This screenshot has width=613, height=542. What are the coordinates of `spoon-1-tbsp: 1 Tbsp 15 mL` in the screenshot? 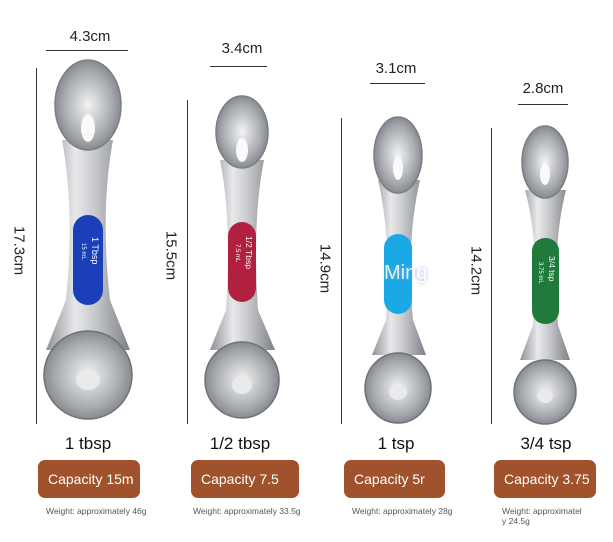 It's located at (88, 239).